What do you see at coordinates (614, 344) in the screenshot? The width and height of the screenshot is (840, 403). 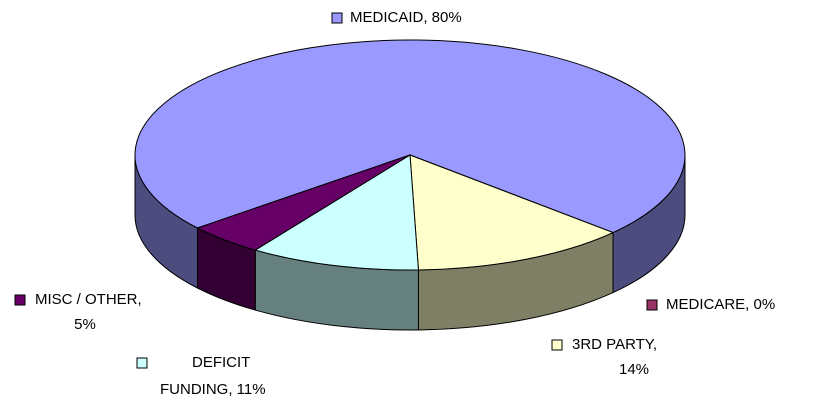 I see `data-label: 3RD PARTY,` at bounding box center [614, 344].